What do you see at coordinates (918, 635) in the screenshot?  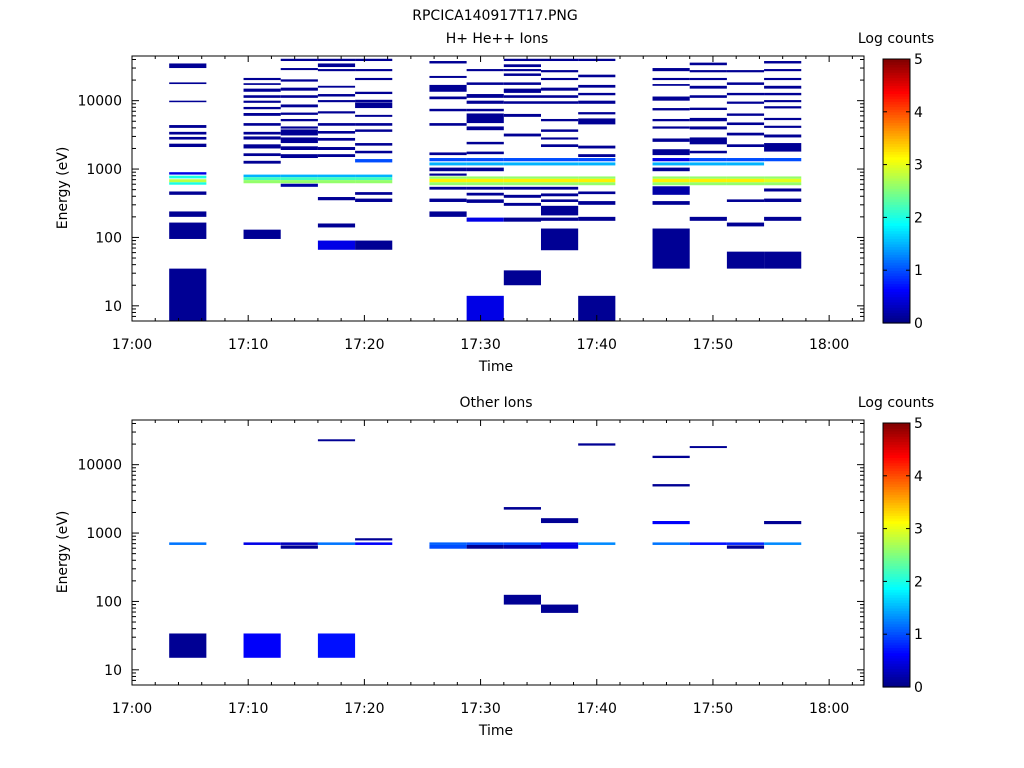 I see `colorbar-tick-label: 1` at bounding box center [918, 635].